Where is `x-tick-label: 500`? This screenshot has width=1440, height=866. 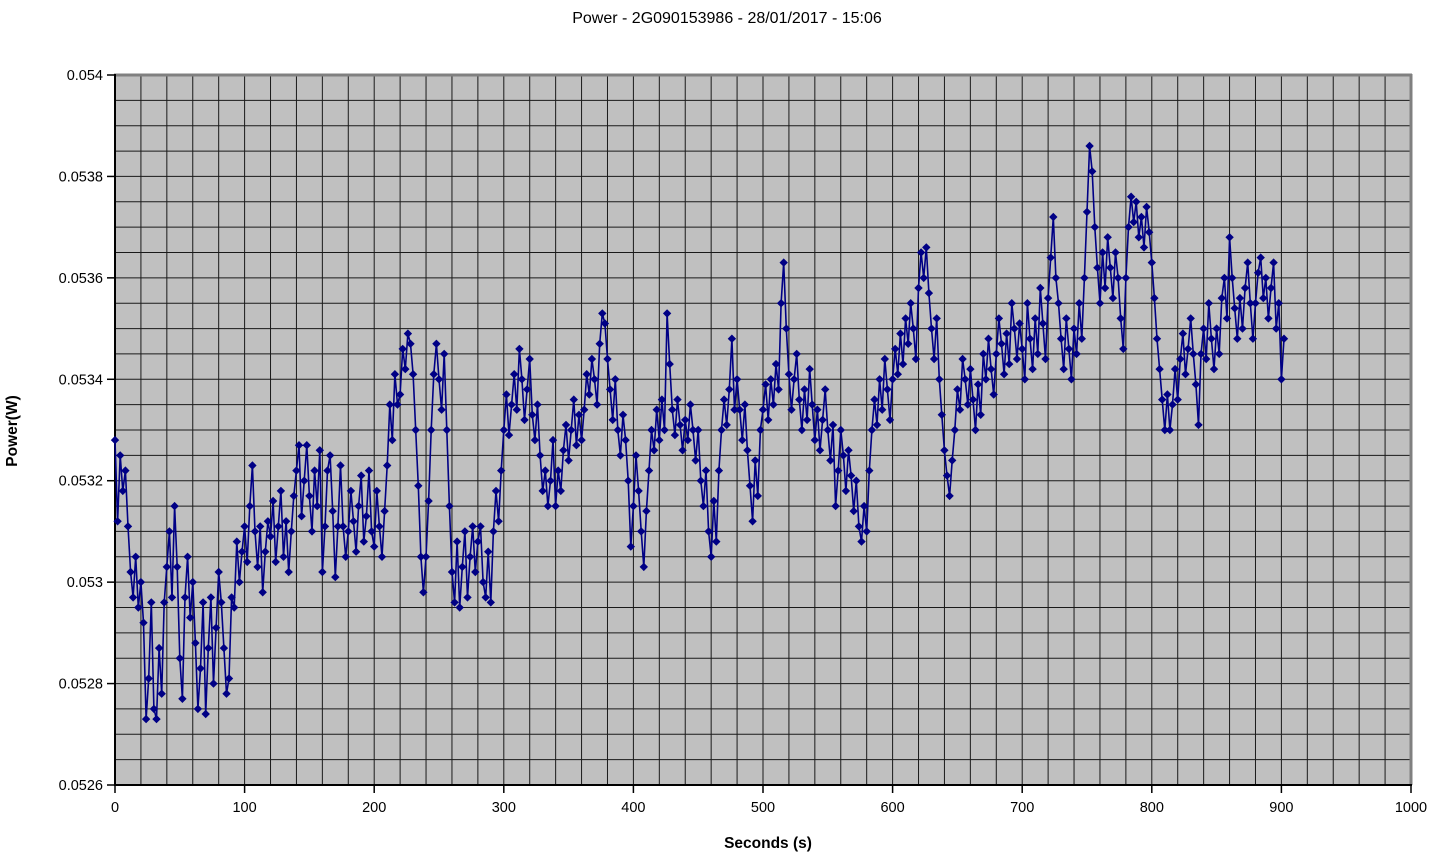 x-tick-label: 500 is located at coordinates (763, 808).